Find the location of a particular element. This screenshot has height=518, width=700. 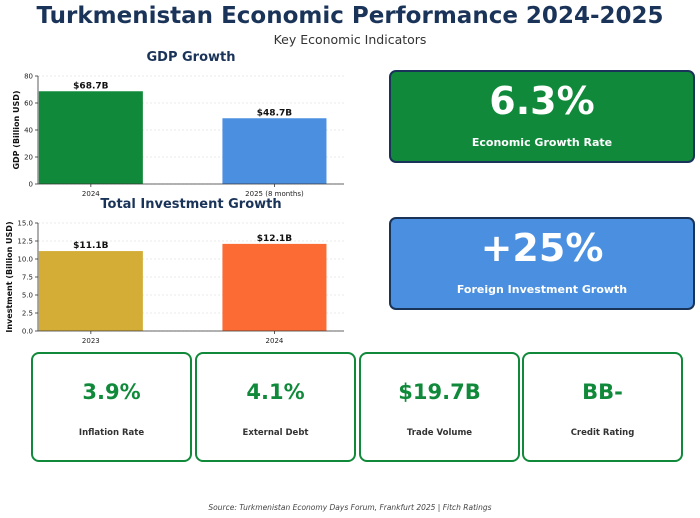

y-tick-label: 60 is located at coordinates (28, 104).